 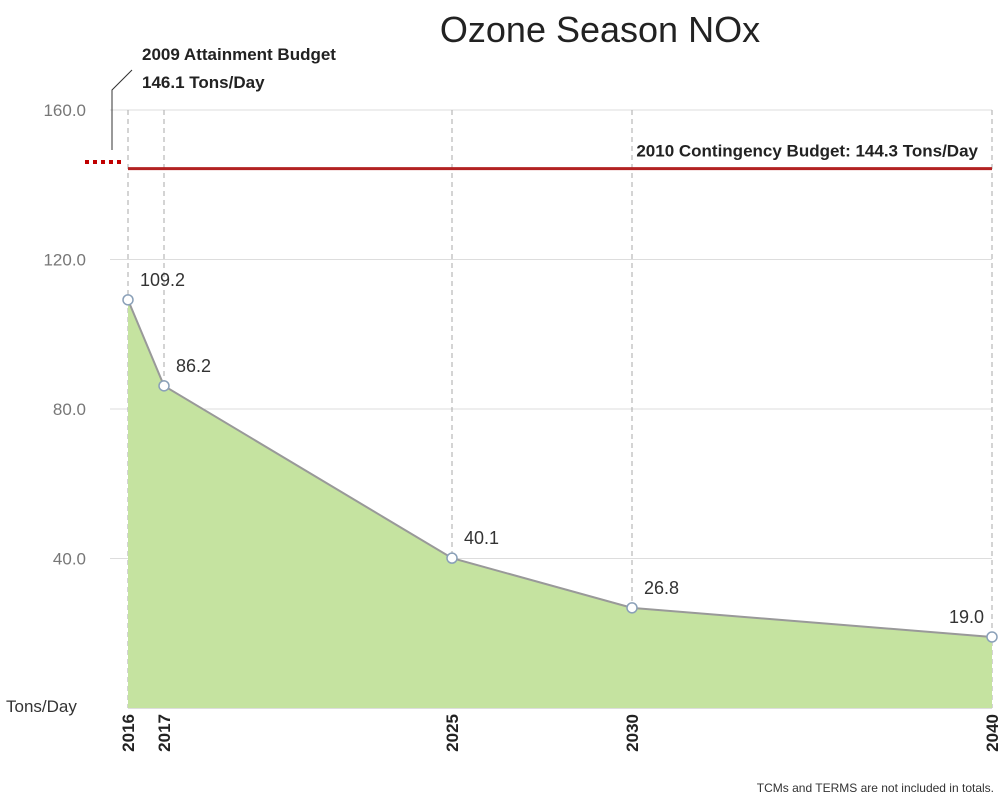 What do you see at coordinates (661, 588) in the screenshot?
I see `data-label: 26.8` at bounding box center [661, 588].